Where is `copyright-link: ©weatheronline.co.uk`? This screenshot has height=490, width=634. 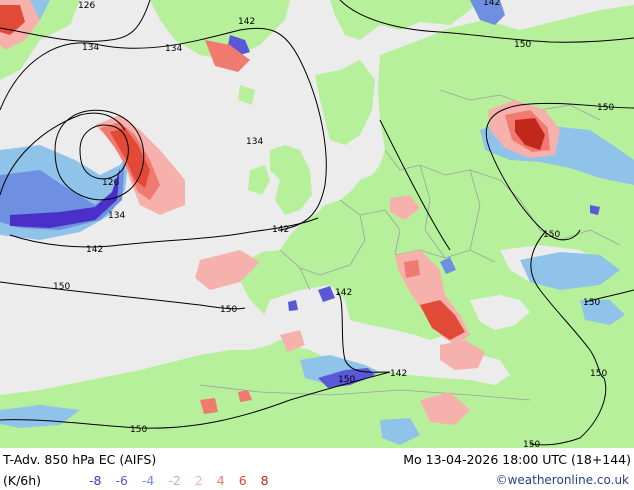 copyright-link: ©weatheronline.co.uk is located at coordinates (562, 480).